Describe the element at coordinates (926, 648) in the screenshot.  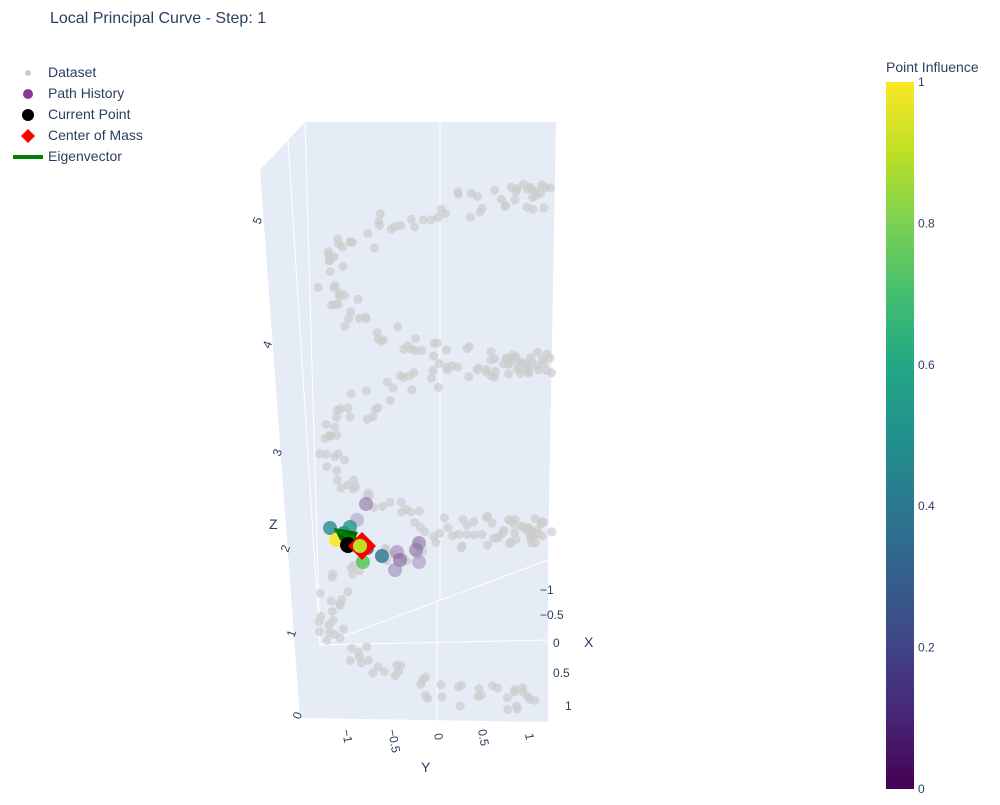
I see `colorbar-tick-label: 0.2` at that location.